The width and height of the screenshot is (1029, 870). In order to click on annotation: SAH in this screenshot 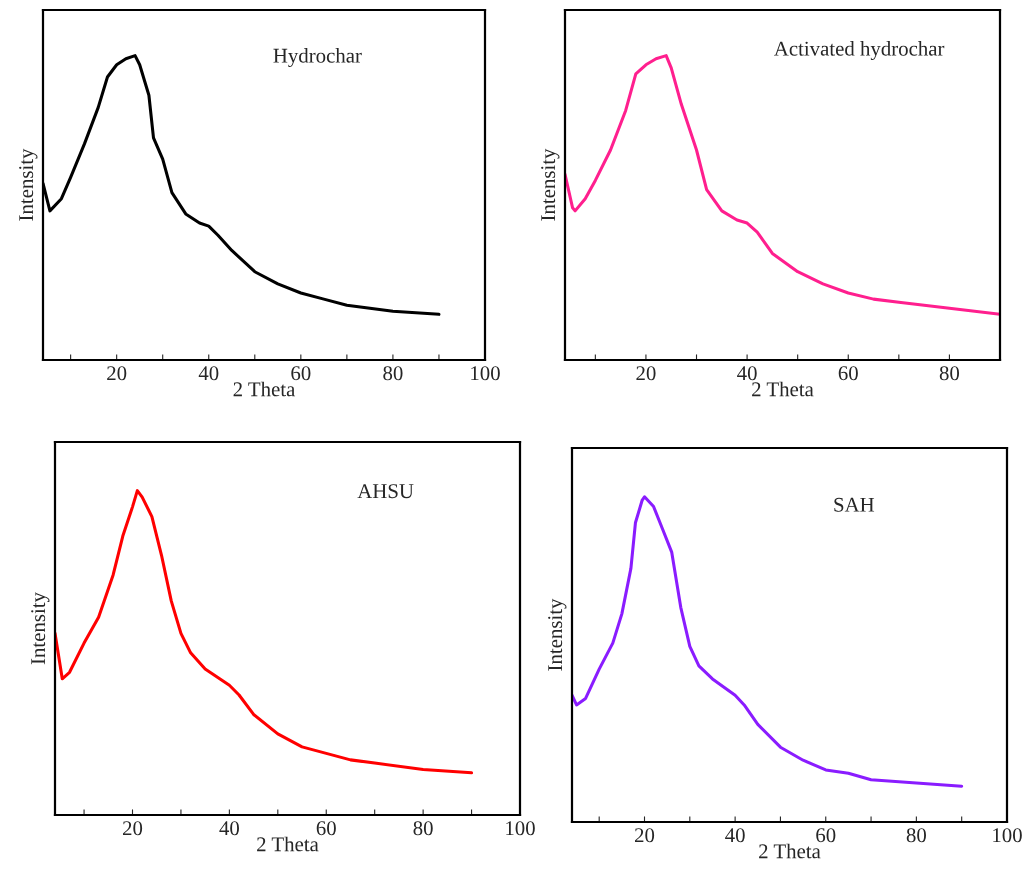, I will do `click(854, 504)`.